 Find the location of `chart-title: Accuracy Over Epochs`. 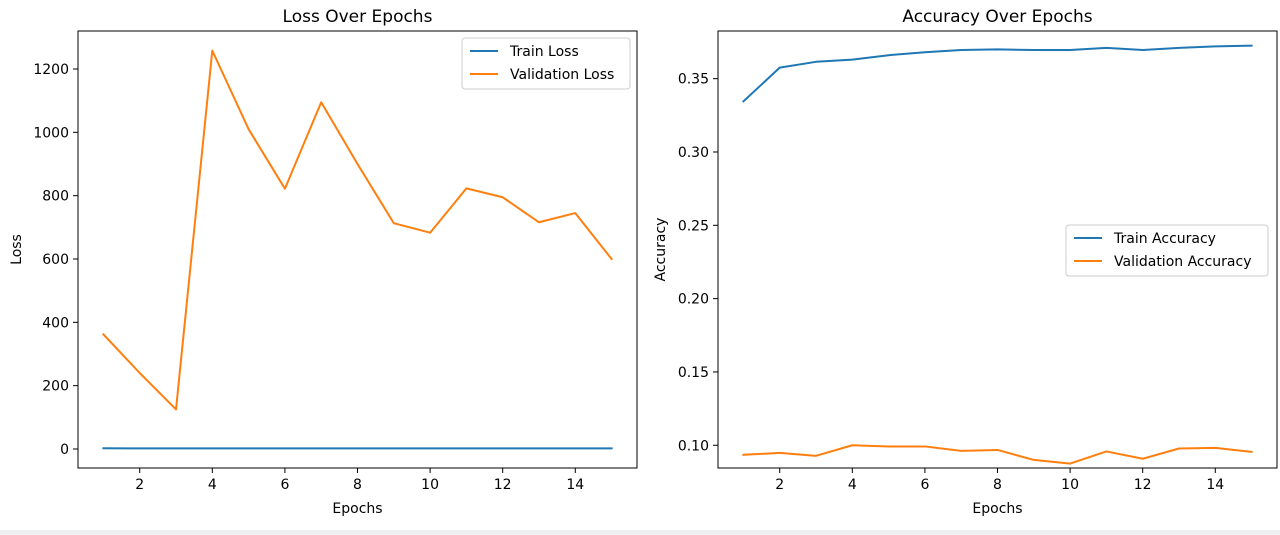

chart-title: Accuracy Over Epochs is located at coordinates (997, 17).